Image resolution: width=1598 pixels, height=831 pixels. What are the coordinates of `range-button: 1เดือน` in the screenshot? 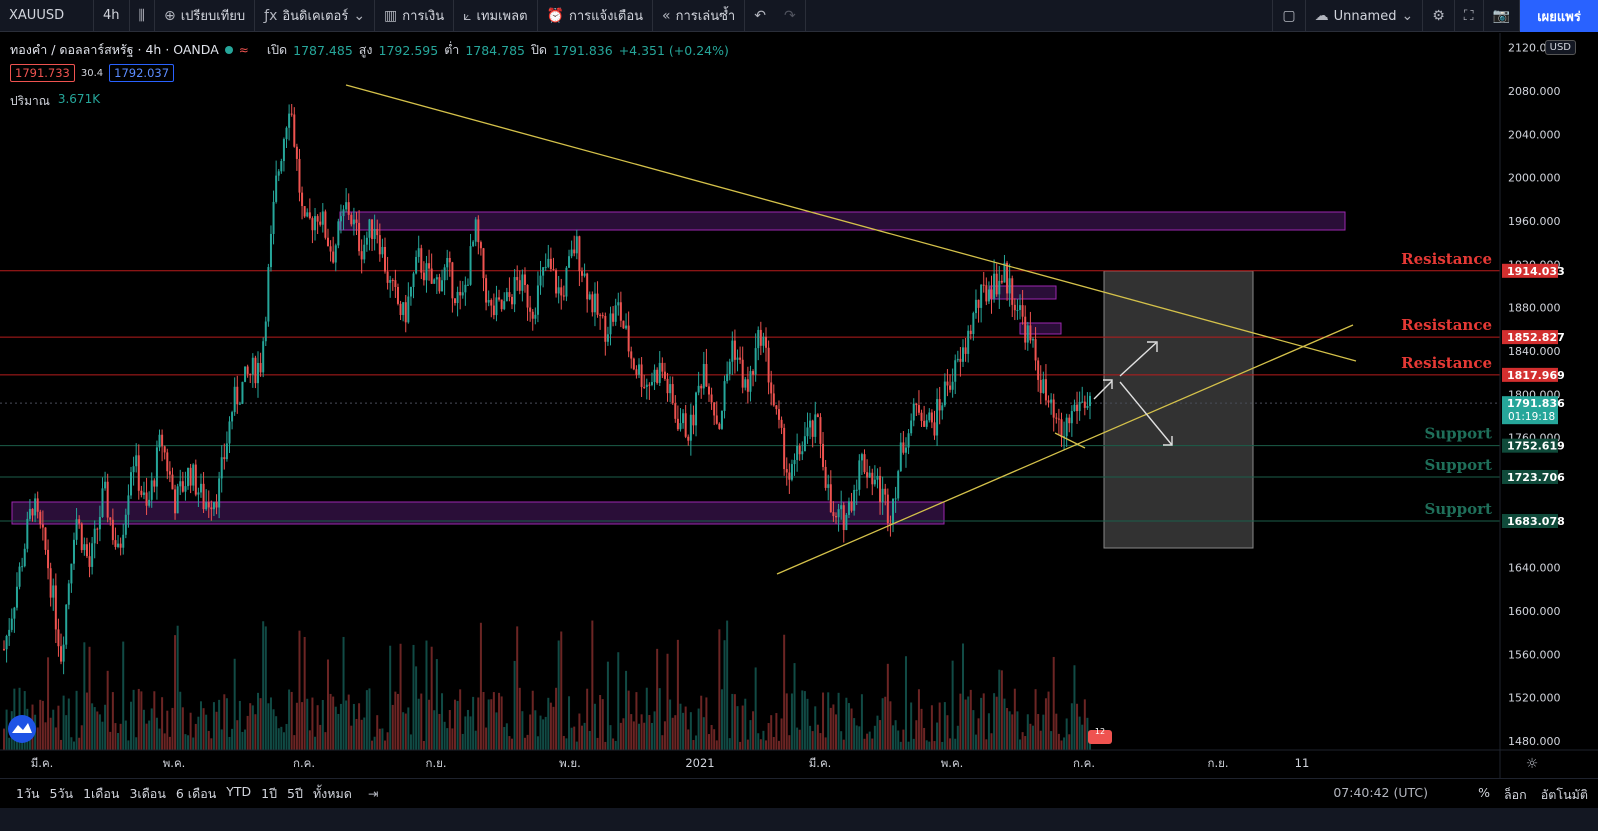 It's located at (101, 793).